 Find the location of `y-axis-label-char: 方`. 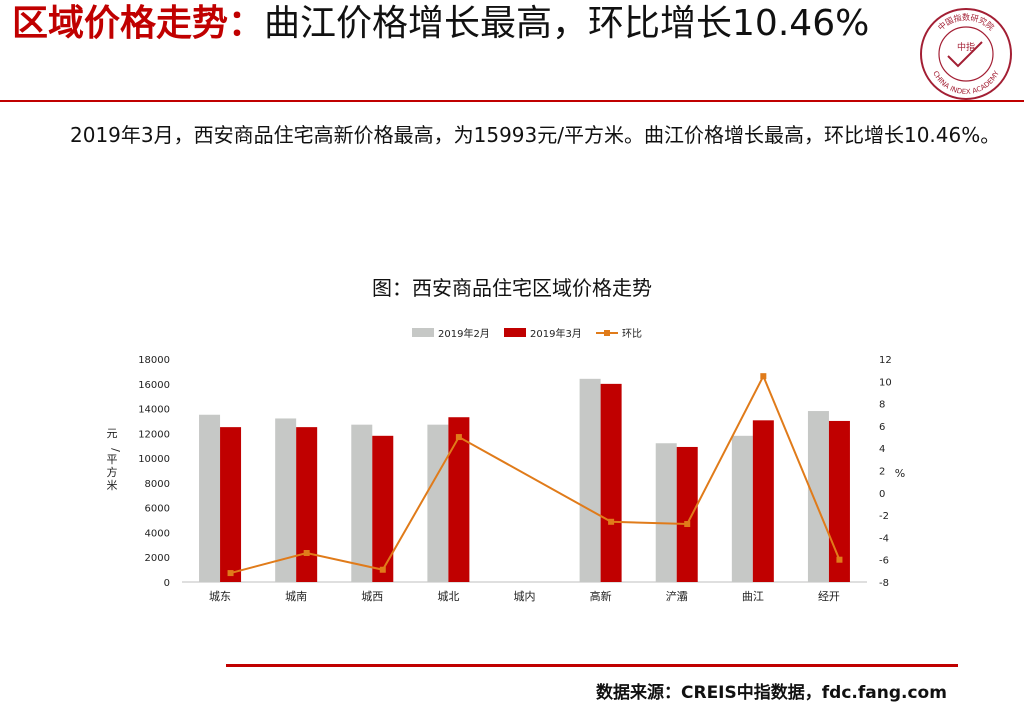

y-axis-label-char: 方 is located at coordinates (112, 472).